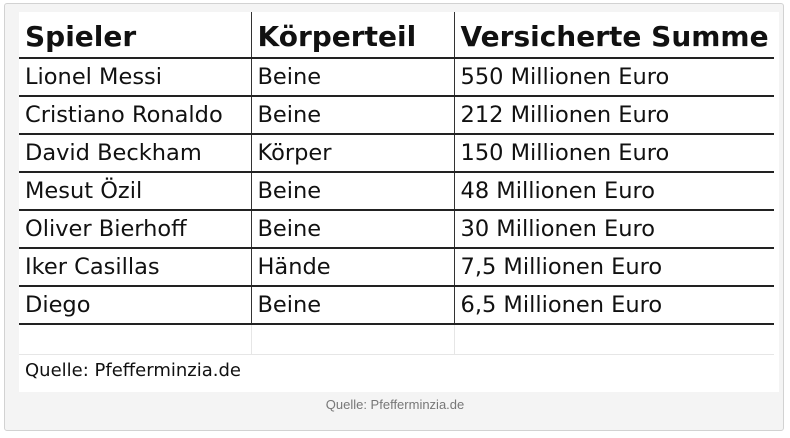 The image size is (790, 438). Describe the element at coordinates (395, 404) in the screenshot. I see `image-caption: Quelle: Pfefferminzia.de` at that location.